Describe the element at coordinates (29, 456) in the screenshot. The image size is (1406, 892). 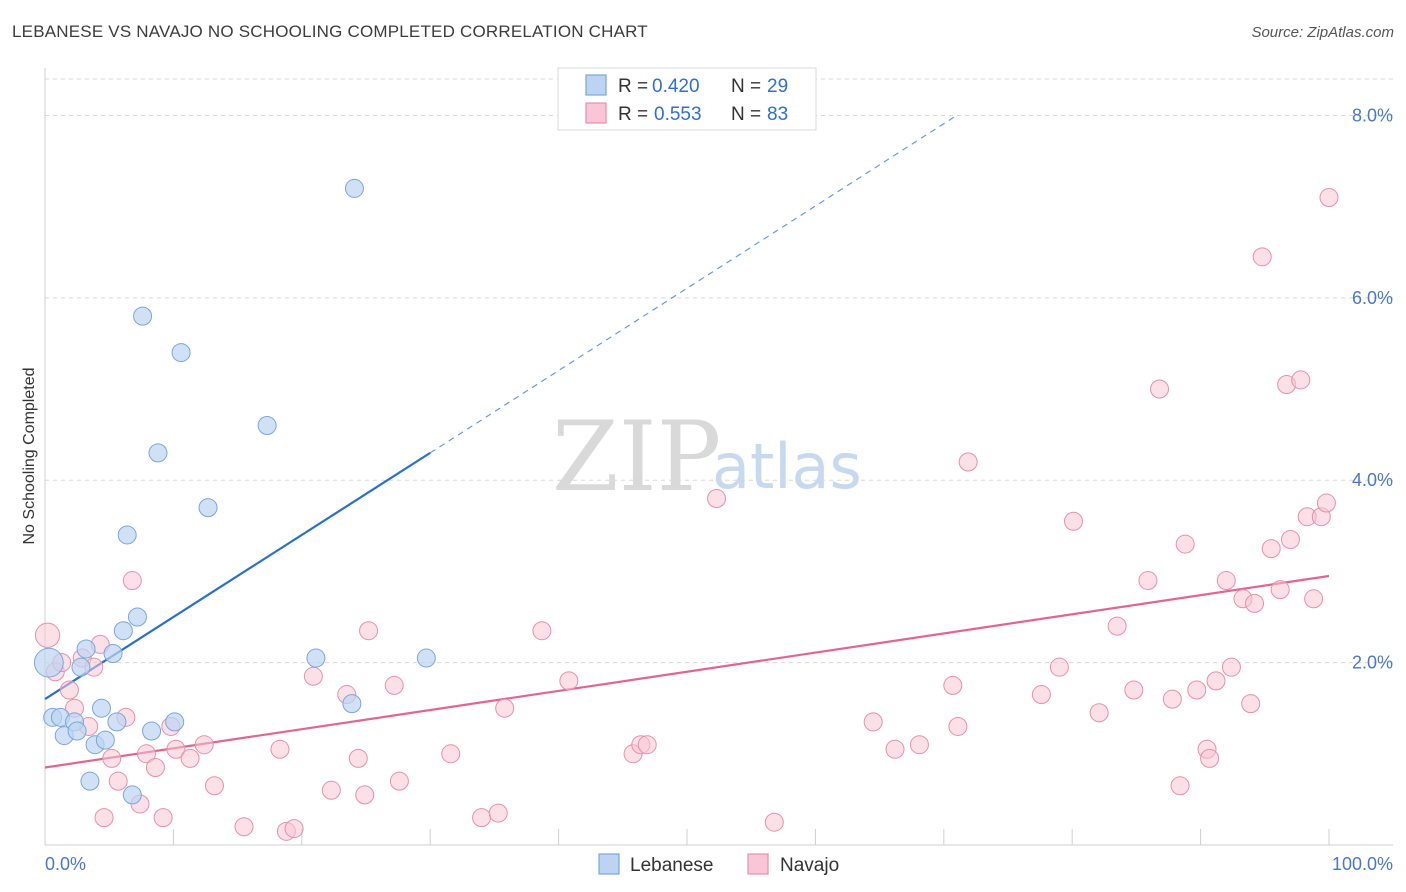
I see `y-axis-label: No Schooling Completed` at that location.